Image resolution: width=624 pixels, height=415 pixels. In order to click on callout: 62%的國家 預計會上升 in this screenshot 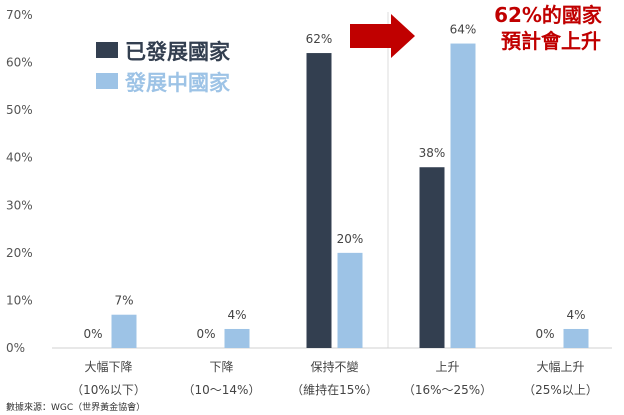, I will do `click(476, 30)`.